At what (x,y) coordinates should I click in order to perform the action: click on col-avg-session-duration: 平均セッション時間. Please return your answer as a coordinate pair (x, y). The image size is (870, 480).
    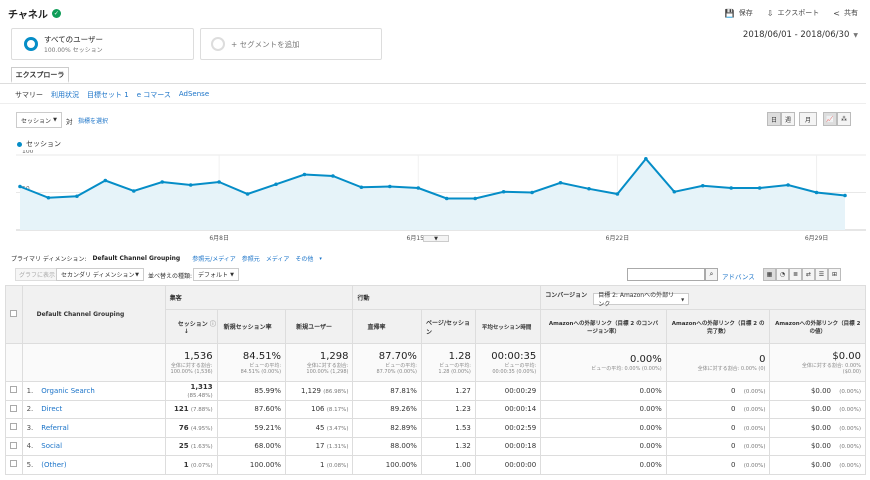
    Looking at the image, I should click on (508, 326).